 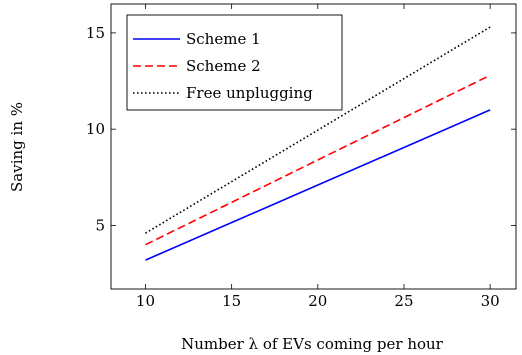 What do you see at coordinates (100, 225) in the screenshot?
I see `y-tick-label: 5` at bounding box center [100, 225].